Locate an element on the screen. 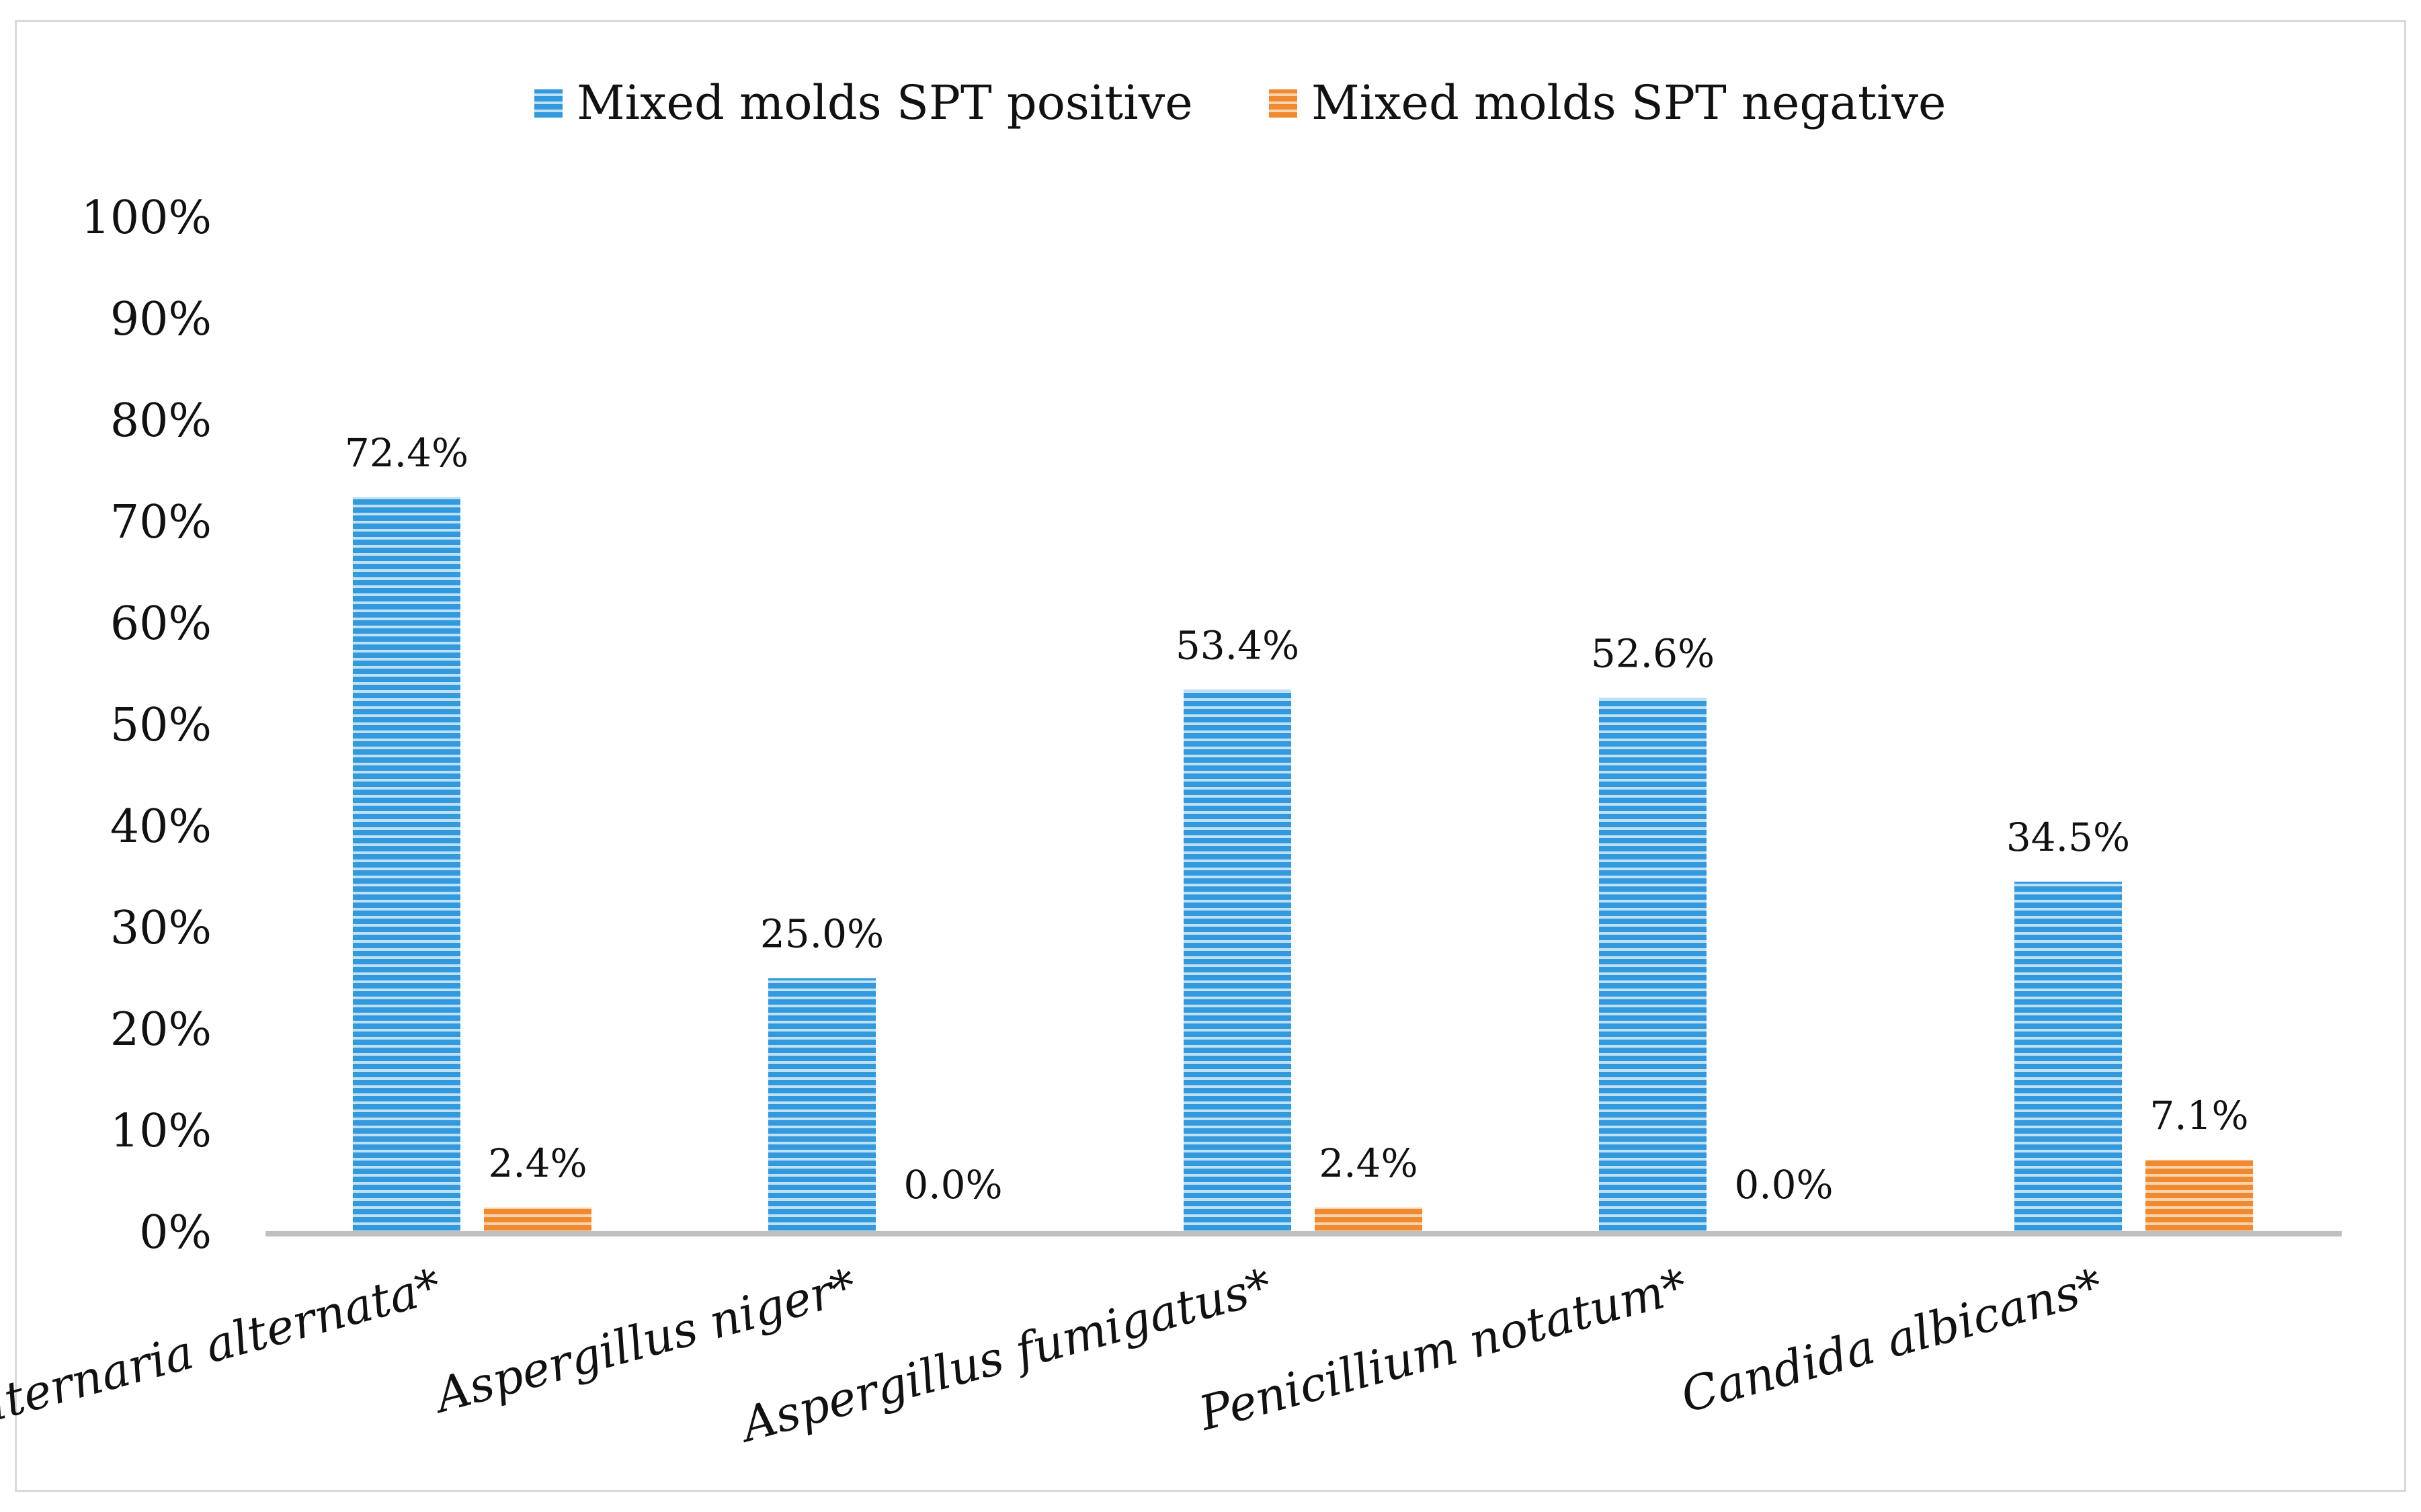  y-tick-label: 20% is located at coordinates (161, 1030).